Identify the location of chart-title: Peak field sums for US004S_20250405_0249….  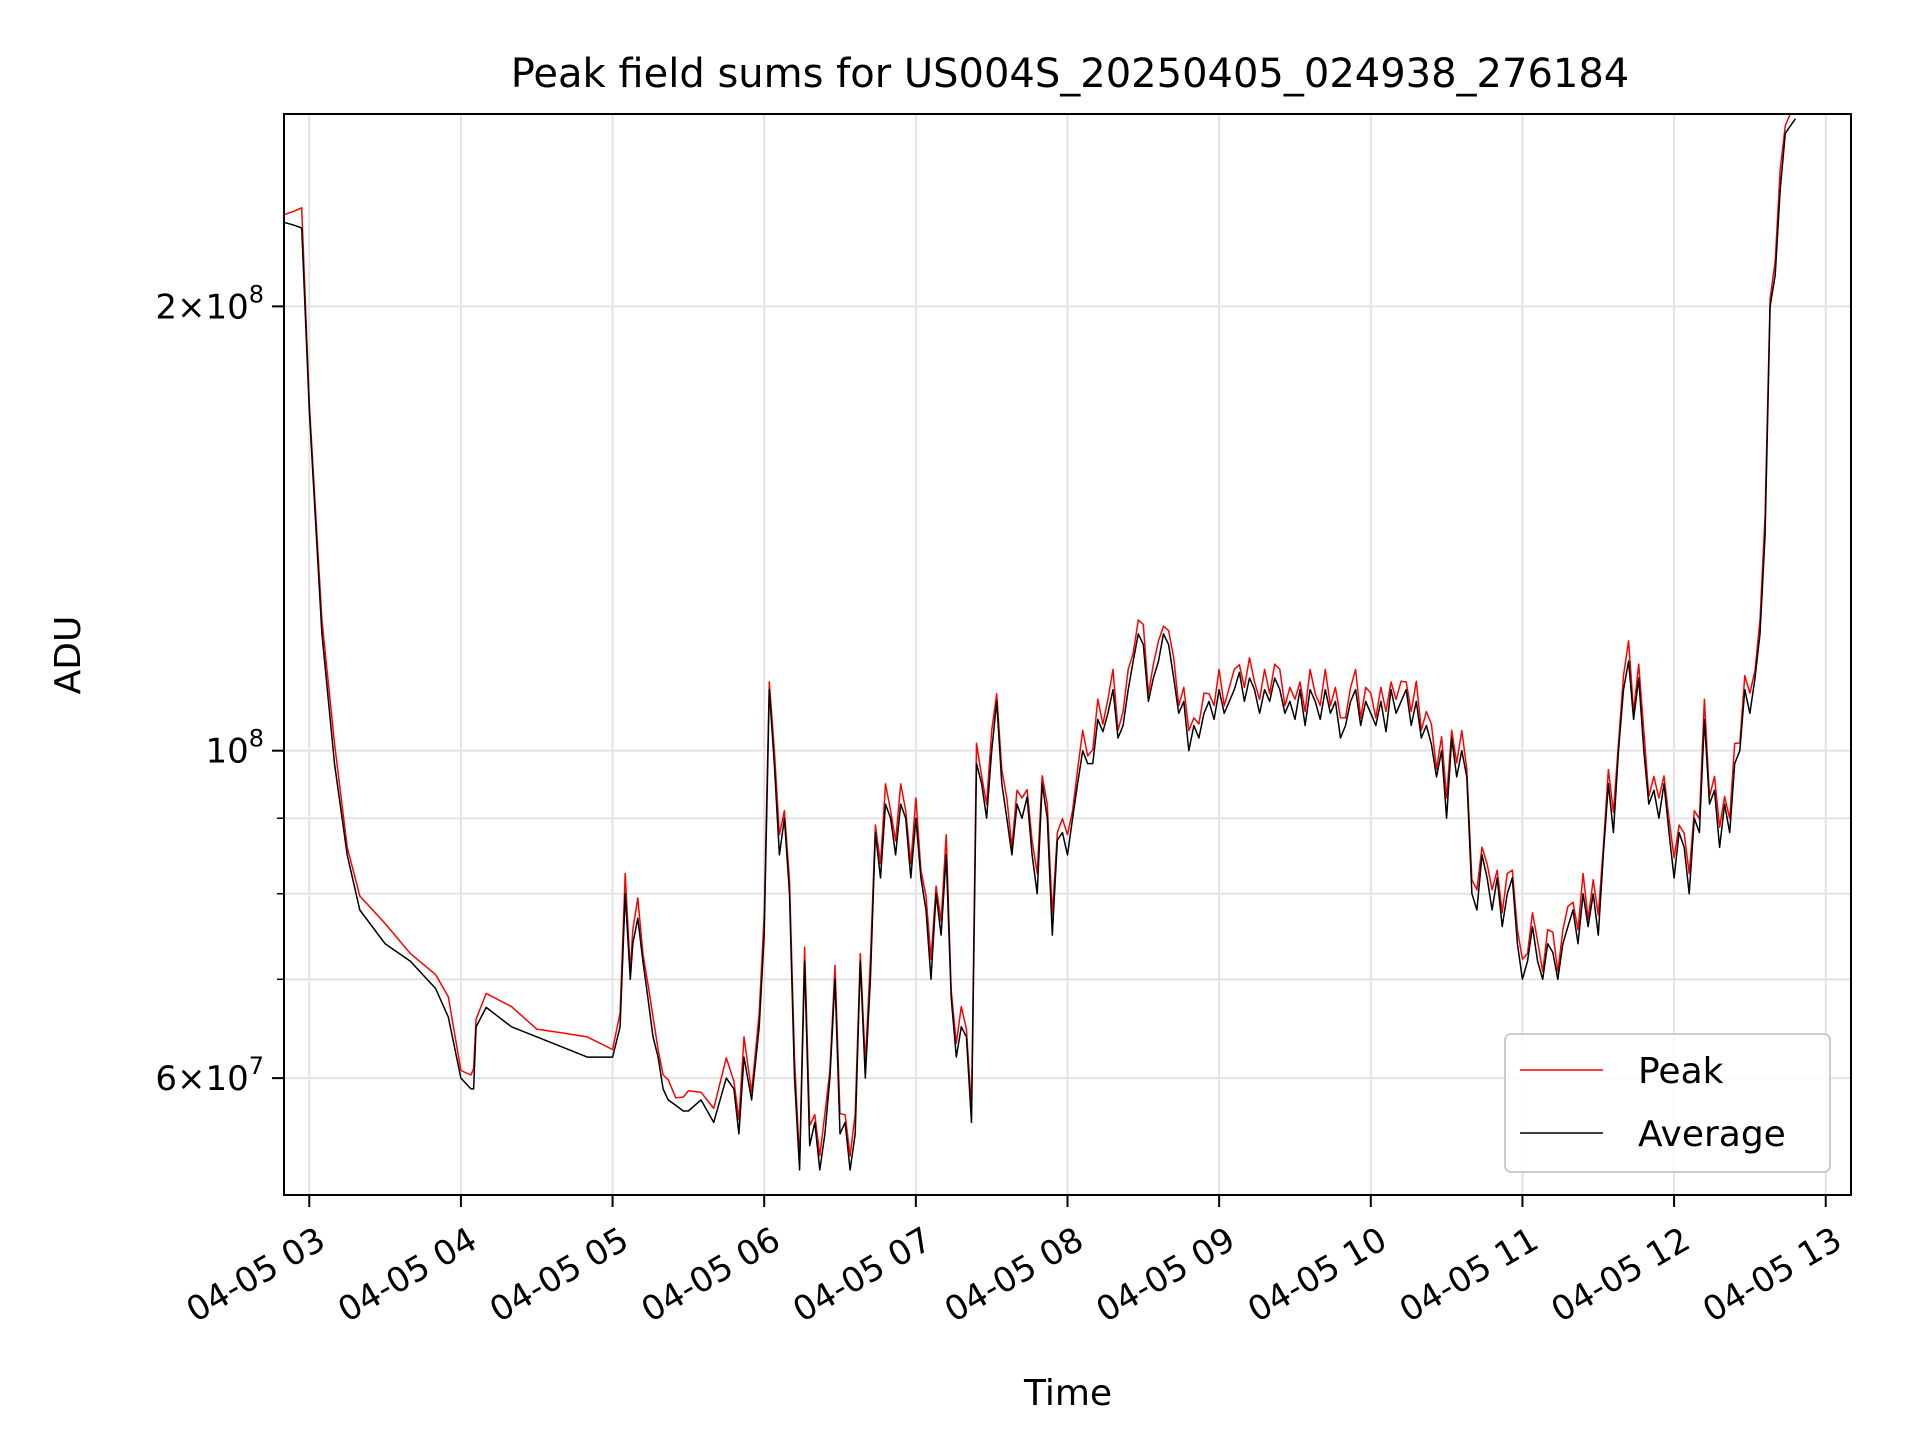
(1070, 74).